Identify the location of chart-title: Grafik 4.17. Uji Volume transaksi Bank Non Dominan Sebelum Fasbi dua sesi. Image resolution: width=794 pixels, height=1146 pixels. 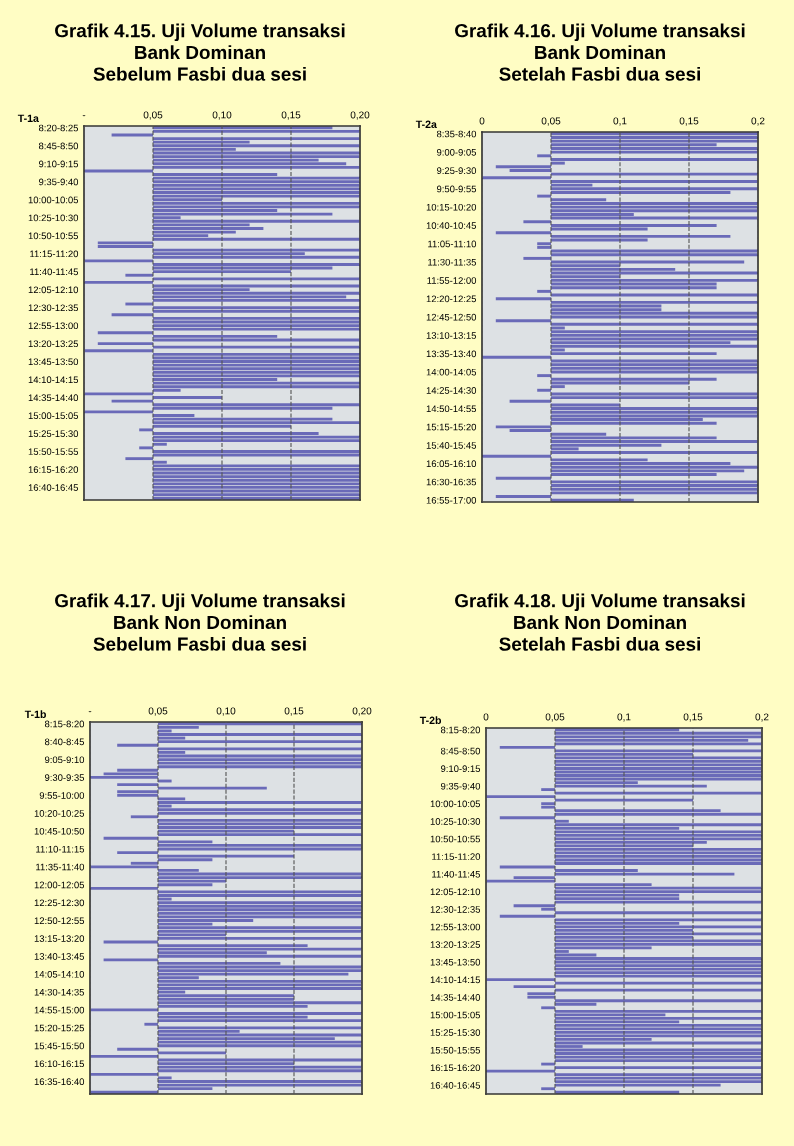
(200, 622).